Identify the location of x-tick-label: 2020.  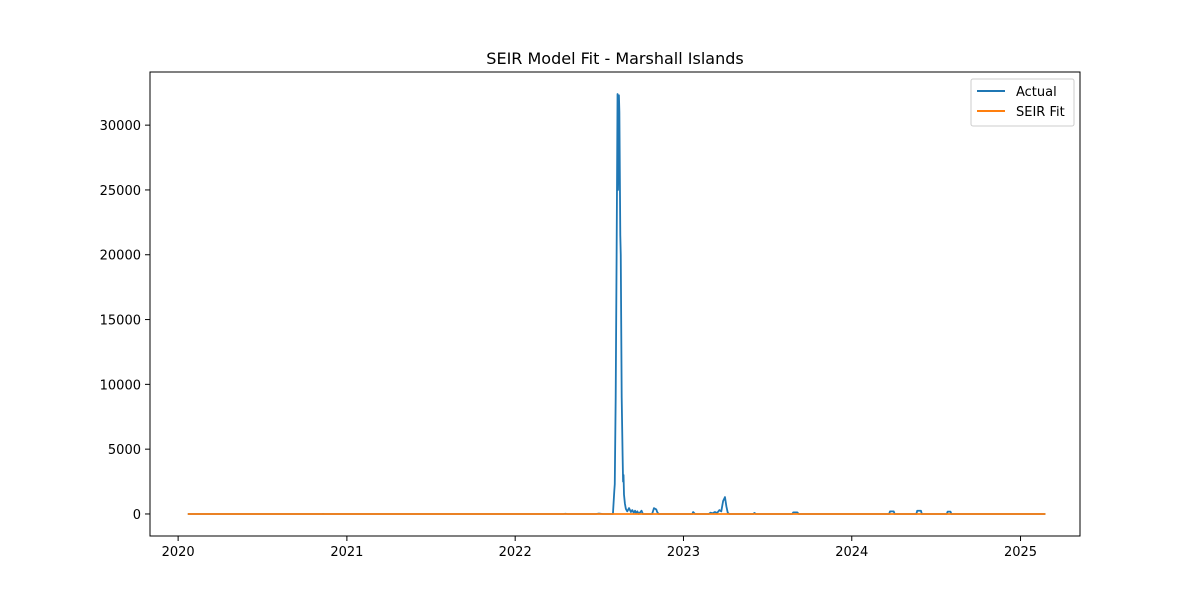
(178, 552).